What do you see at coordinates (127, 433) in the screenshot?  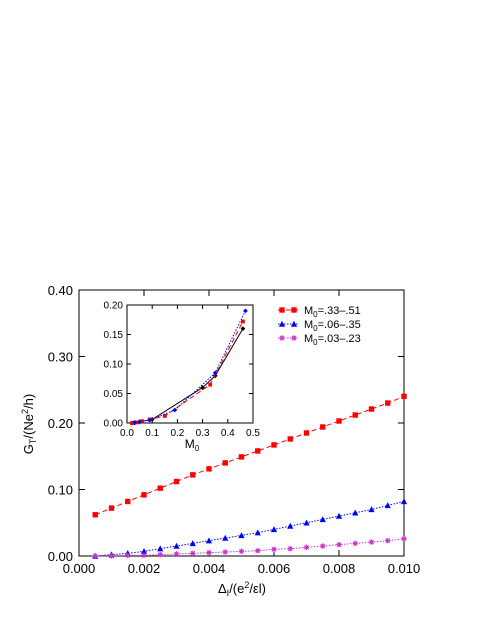 I see `inset-x-tick-label: 0.0` at bounding box center [127, 433].